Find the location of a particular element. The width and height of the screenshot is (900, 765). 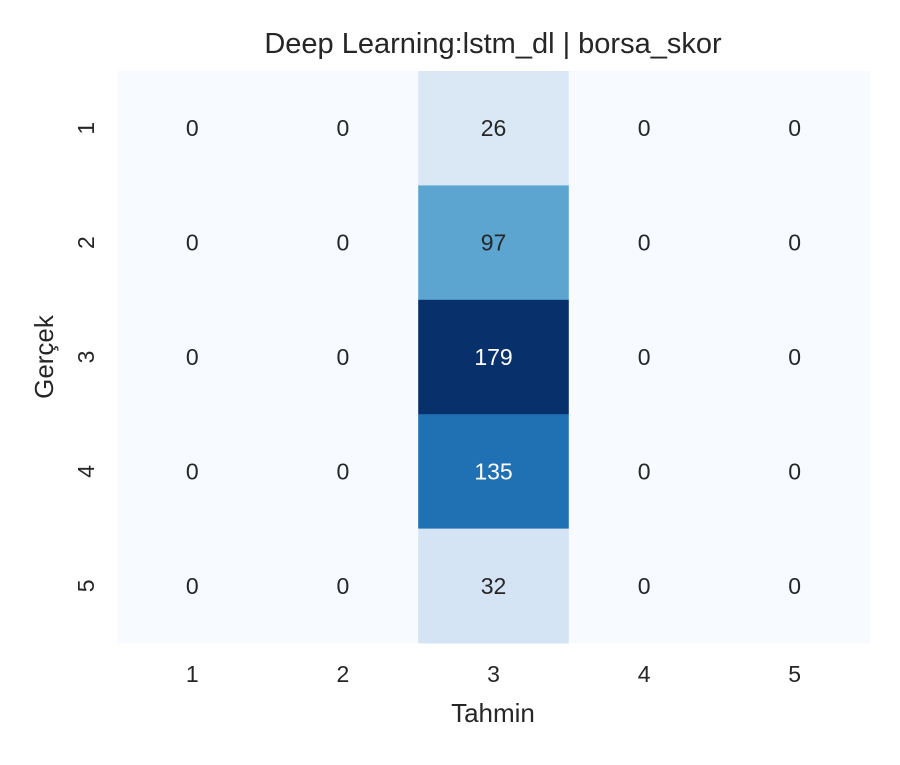

heatmap-cell-r1-c4 is located at coordinates (644, 128).